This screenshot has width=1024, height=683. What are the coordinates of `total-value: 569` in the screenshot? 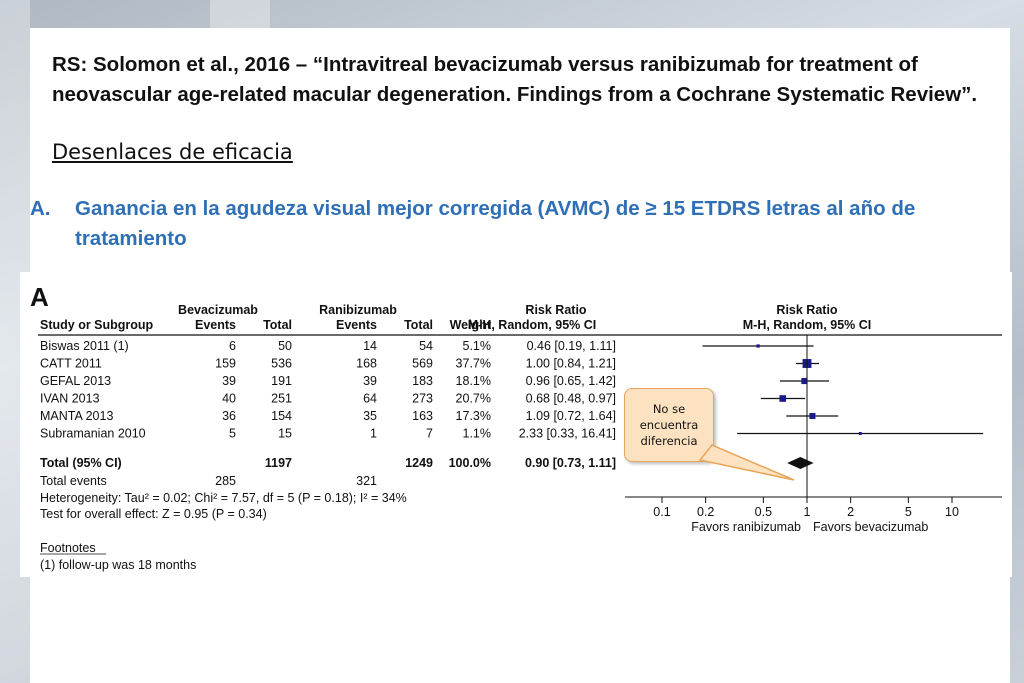 It's located at (422, 364).